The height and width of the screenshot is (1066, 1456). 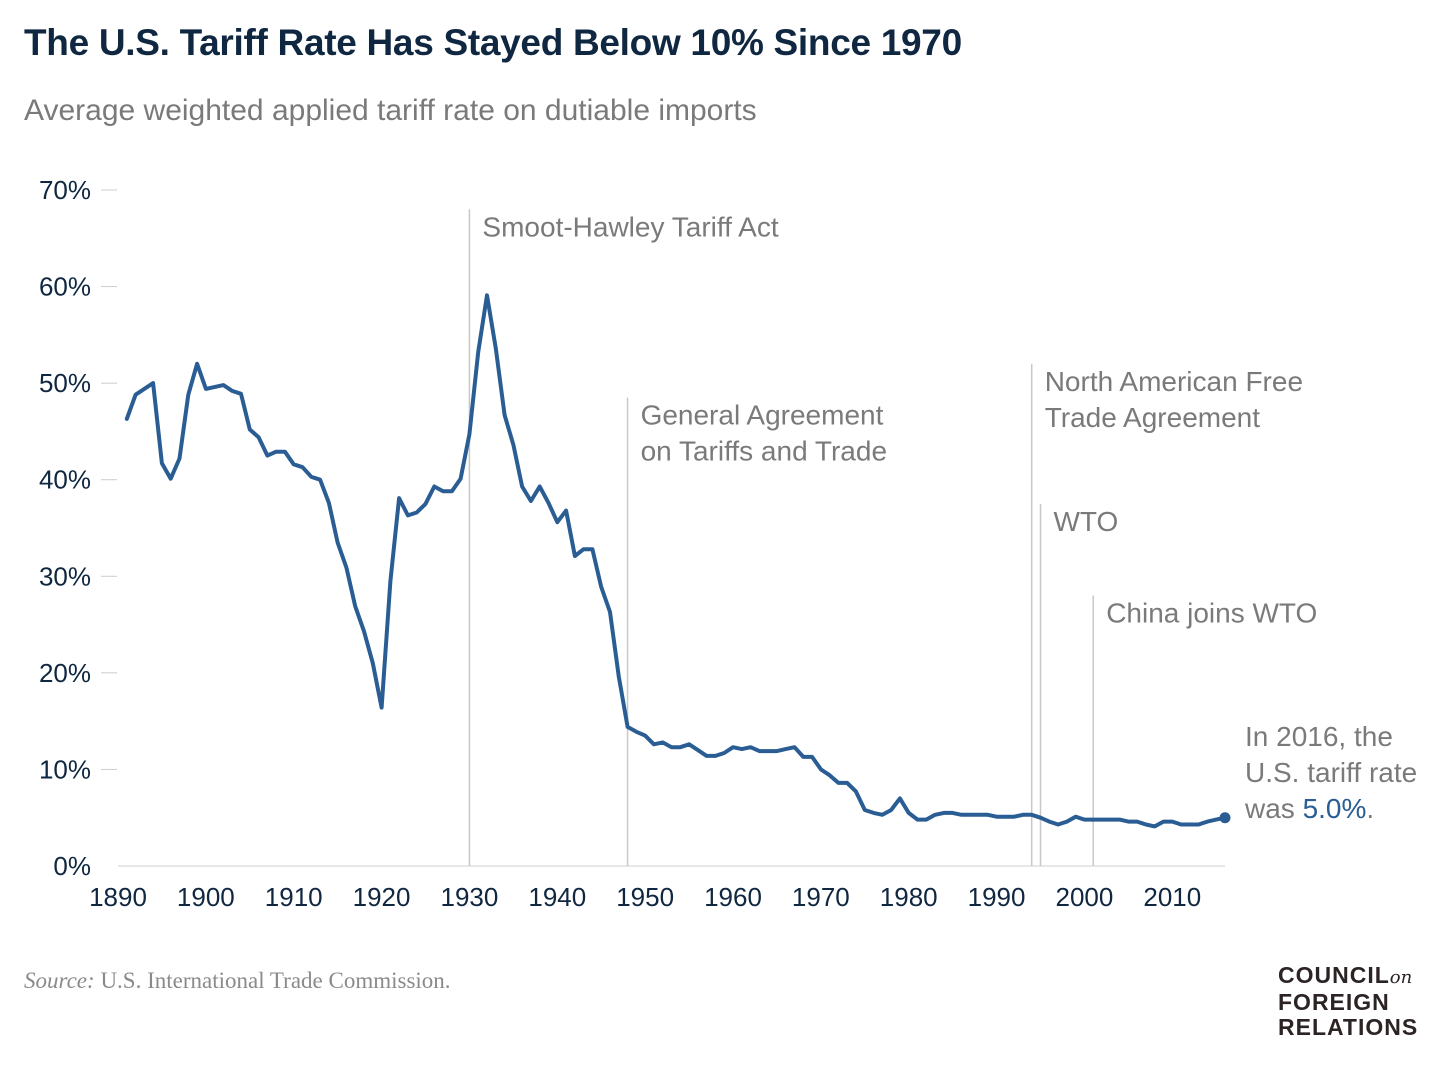 I want to click on x-tick-label: 1910, so click(x=294, y=897).